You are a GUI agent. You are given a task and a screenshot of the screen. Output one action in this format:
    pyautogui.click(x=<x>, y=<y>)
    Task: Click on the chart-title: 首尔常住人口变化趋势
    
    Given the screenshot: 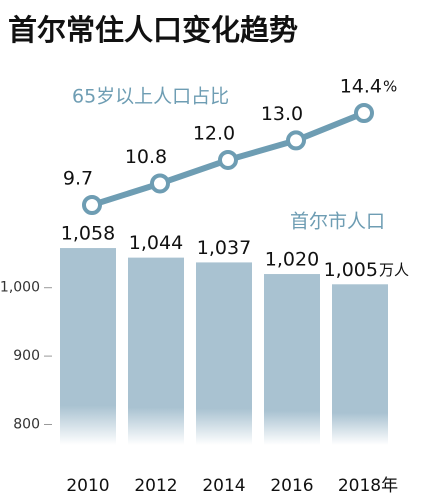 What is the action you would take?
    pyautogui.click(x=153, y=30)
    